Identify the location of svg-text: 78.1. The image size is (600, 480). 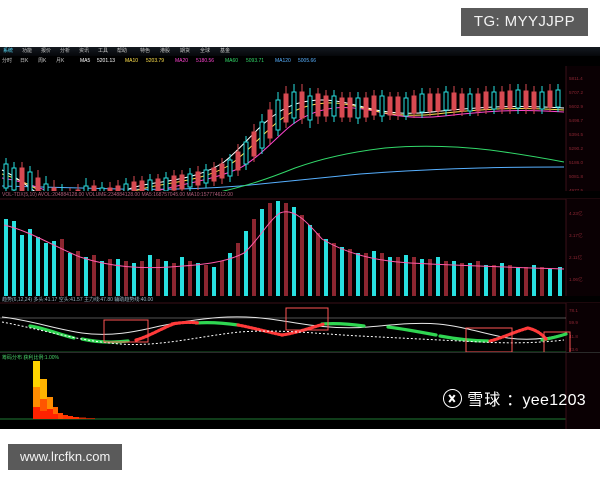
(573, 310).